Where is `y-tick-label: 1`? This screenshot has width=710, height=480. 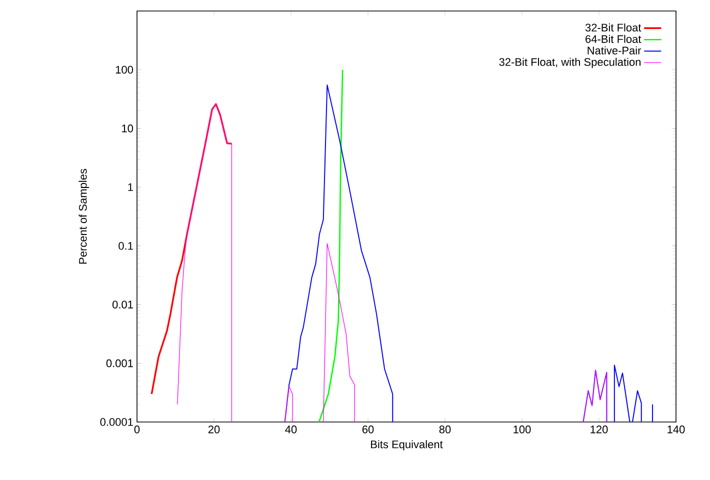
y-tick-label: 1 is located at coordinates (130, 187).